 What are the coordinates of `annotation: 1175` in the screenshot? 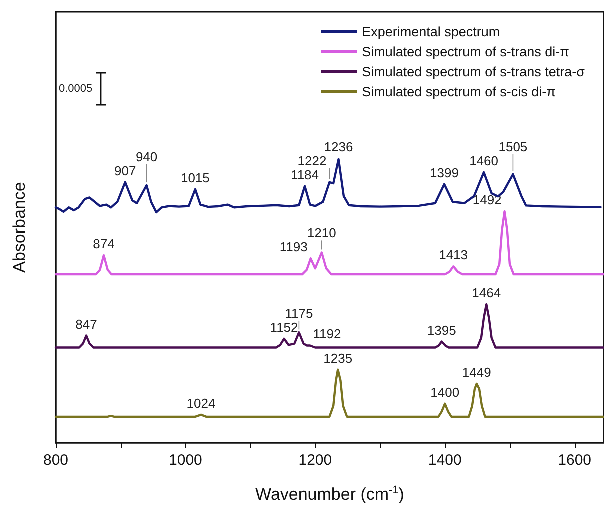 It's located at (299, 313).